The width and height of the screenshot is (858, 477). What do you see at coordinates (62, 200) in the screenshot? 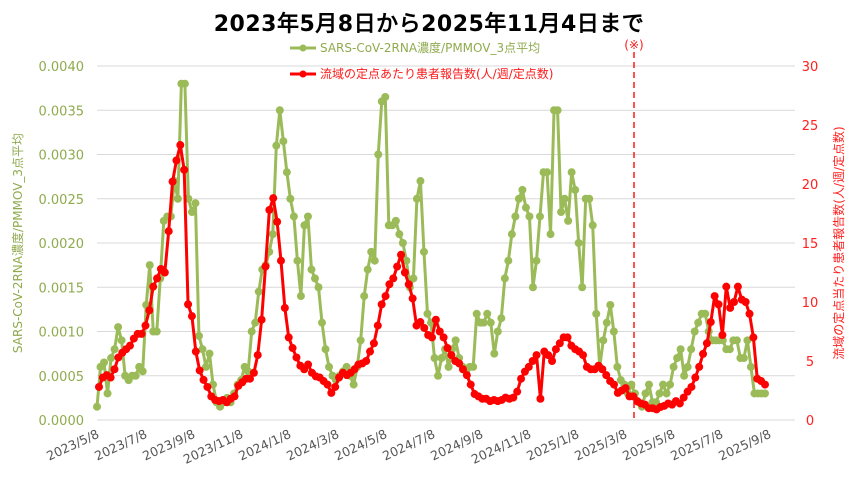
I see `left-y-tick: 0.0025` at bounding box center [62, 200].